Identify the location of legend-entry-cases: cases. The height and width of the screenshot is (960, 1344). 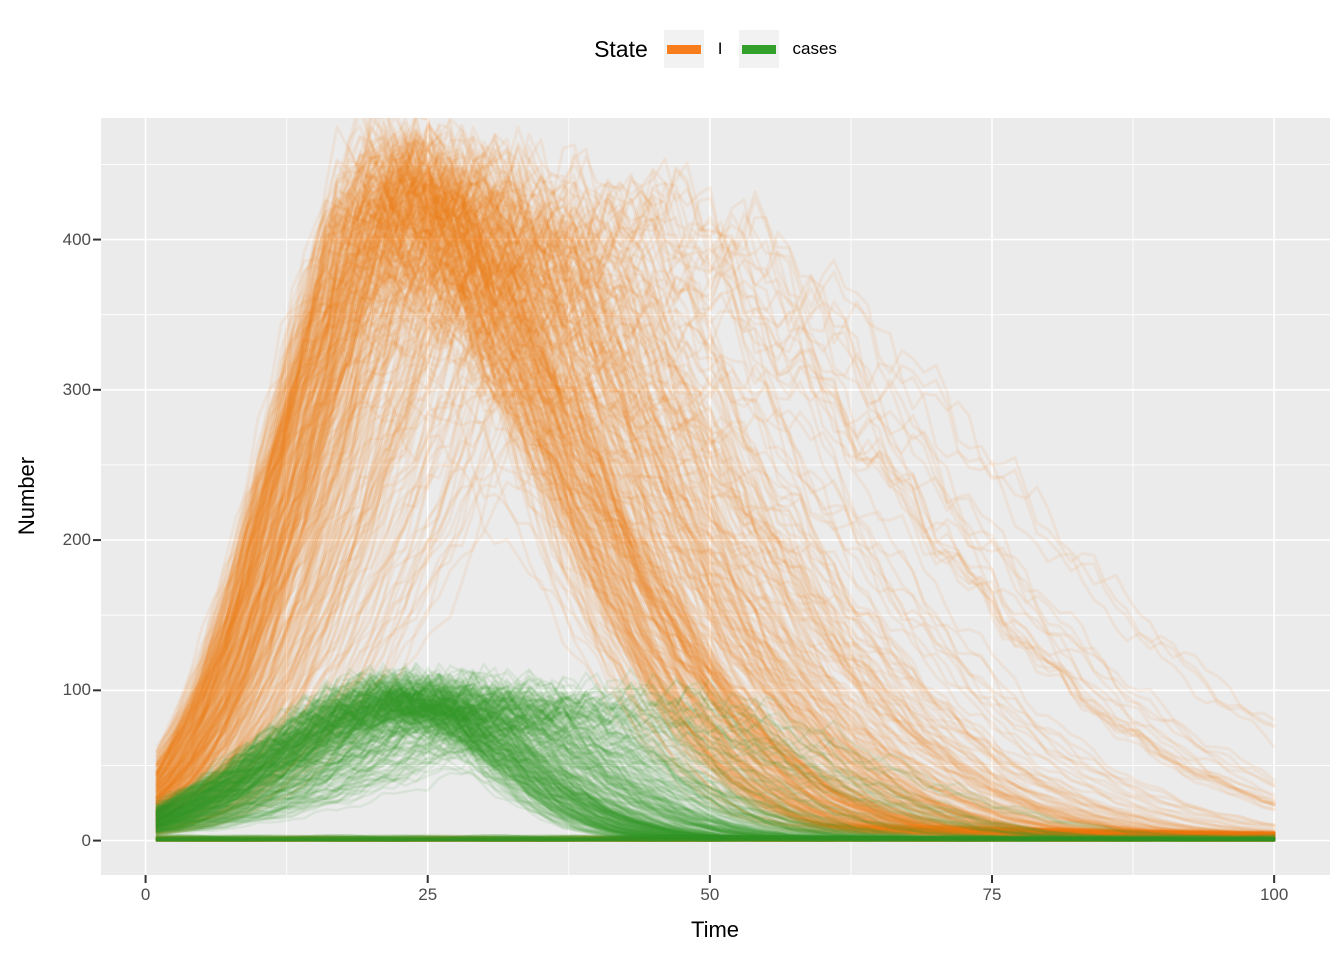
(787, 49).